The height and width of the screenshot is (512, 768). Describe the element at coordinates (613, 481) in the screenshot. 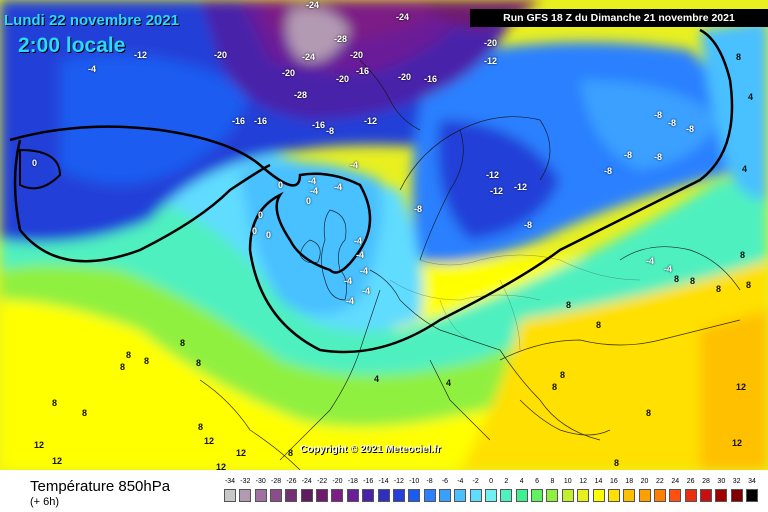

I see `scale-tick-label: 16` at that location.